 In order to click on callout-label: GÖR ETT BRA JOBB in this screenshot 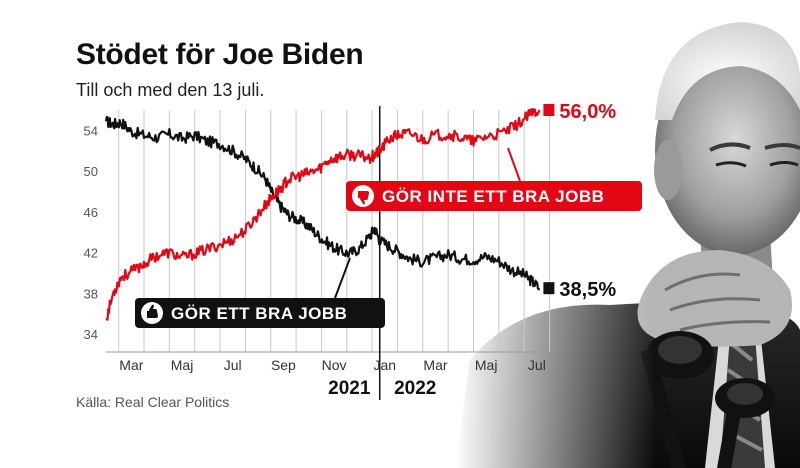, I will do `click(259, 313)`.